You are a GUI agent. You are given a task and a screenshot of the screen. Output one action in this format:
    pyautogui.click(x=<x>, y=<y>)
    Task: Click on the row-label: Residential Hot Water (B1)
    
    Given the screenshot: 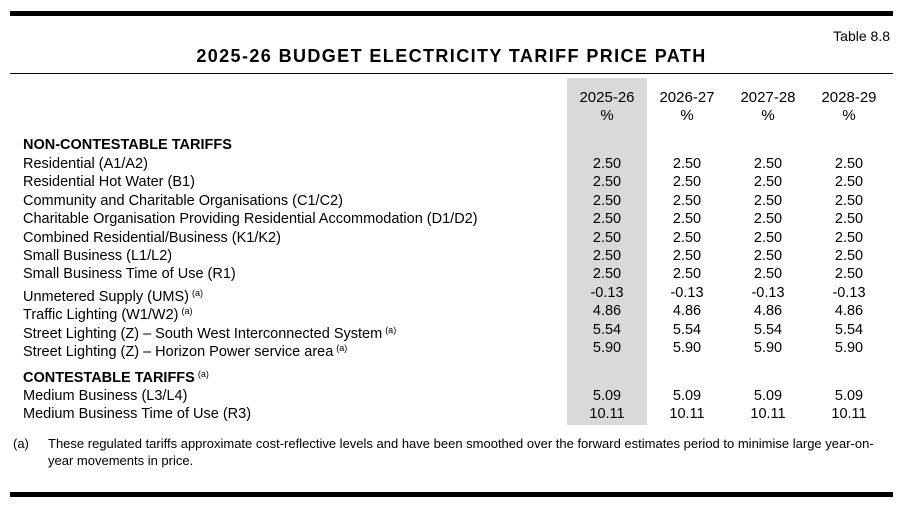 What is the action you would take?
    pyautogui.click(x=109, y=182)
    